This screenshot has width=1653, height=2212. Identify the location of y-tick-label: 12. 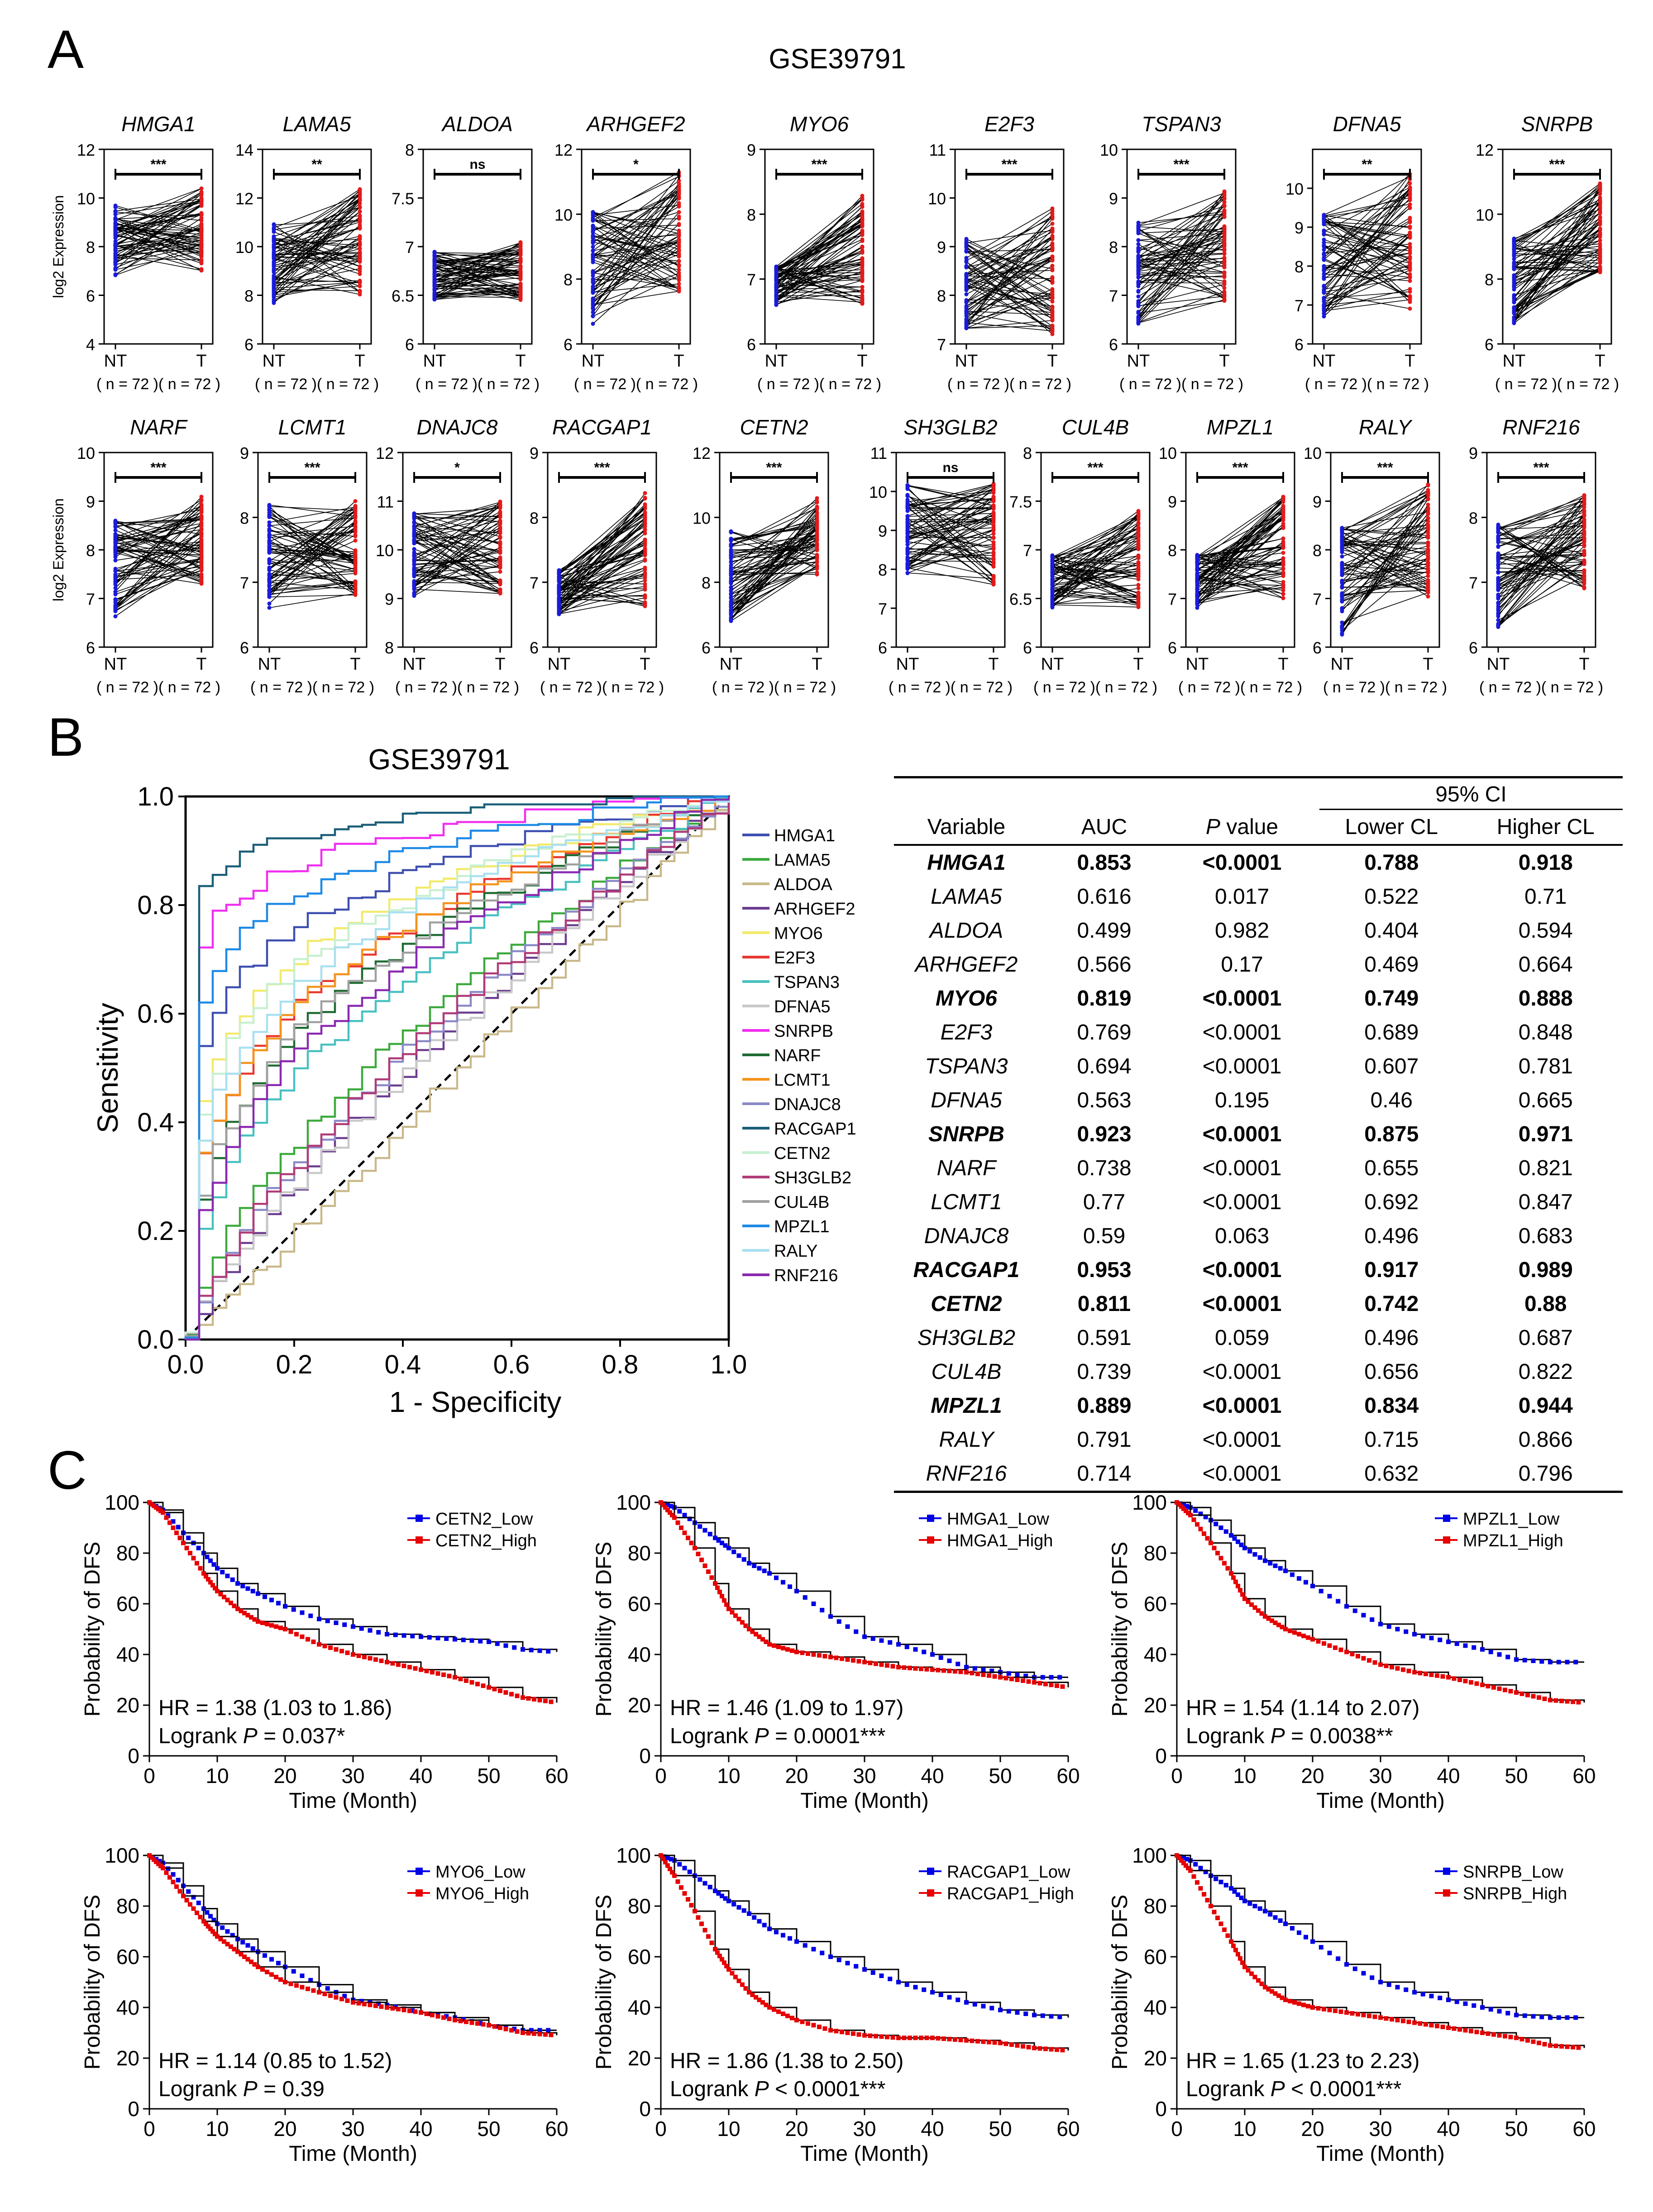
(702, 453).